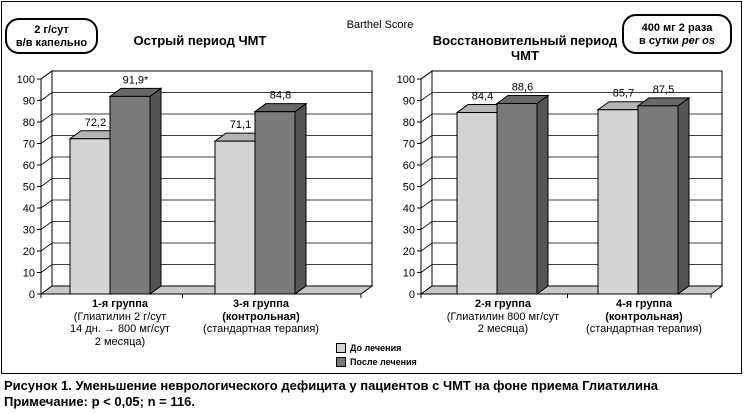  I want to click on legend-item-before: До лечения, so click(376, 348).